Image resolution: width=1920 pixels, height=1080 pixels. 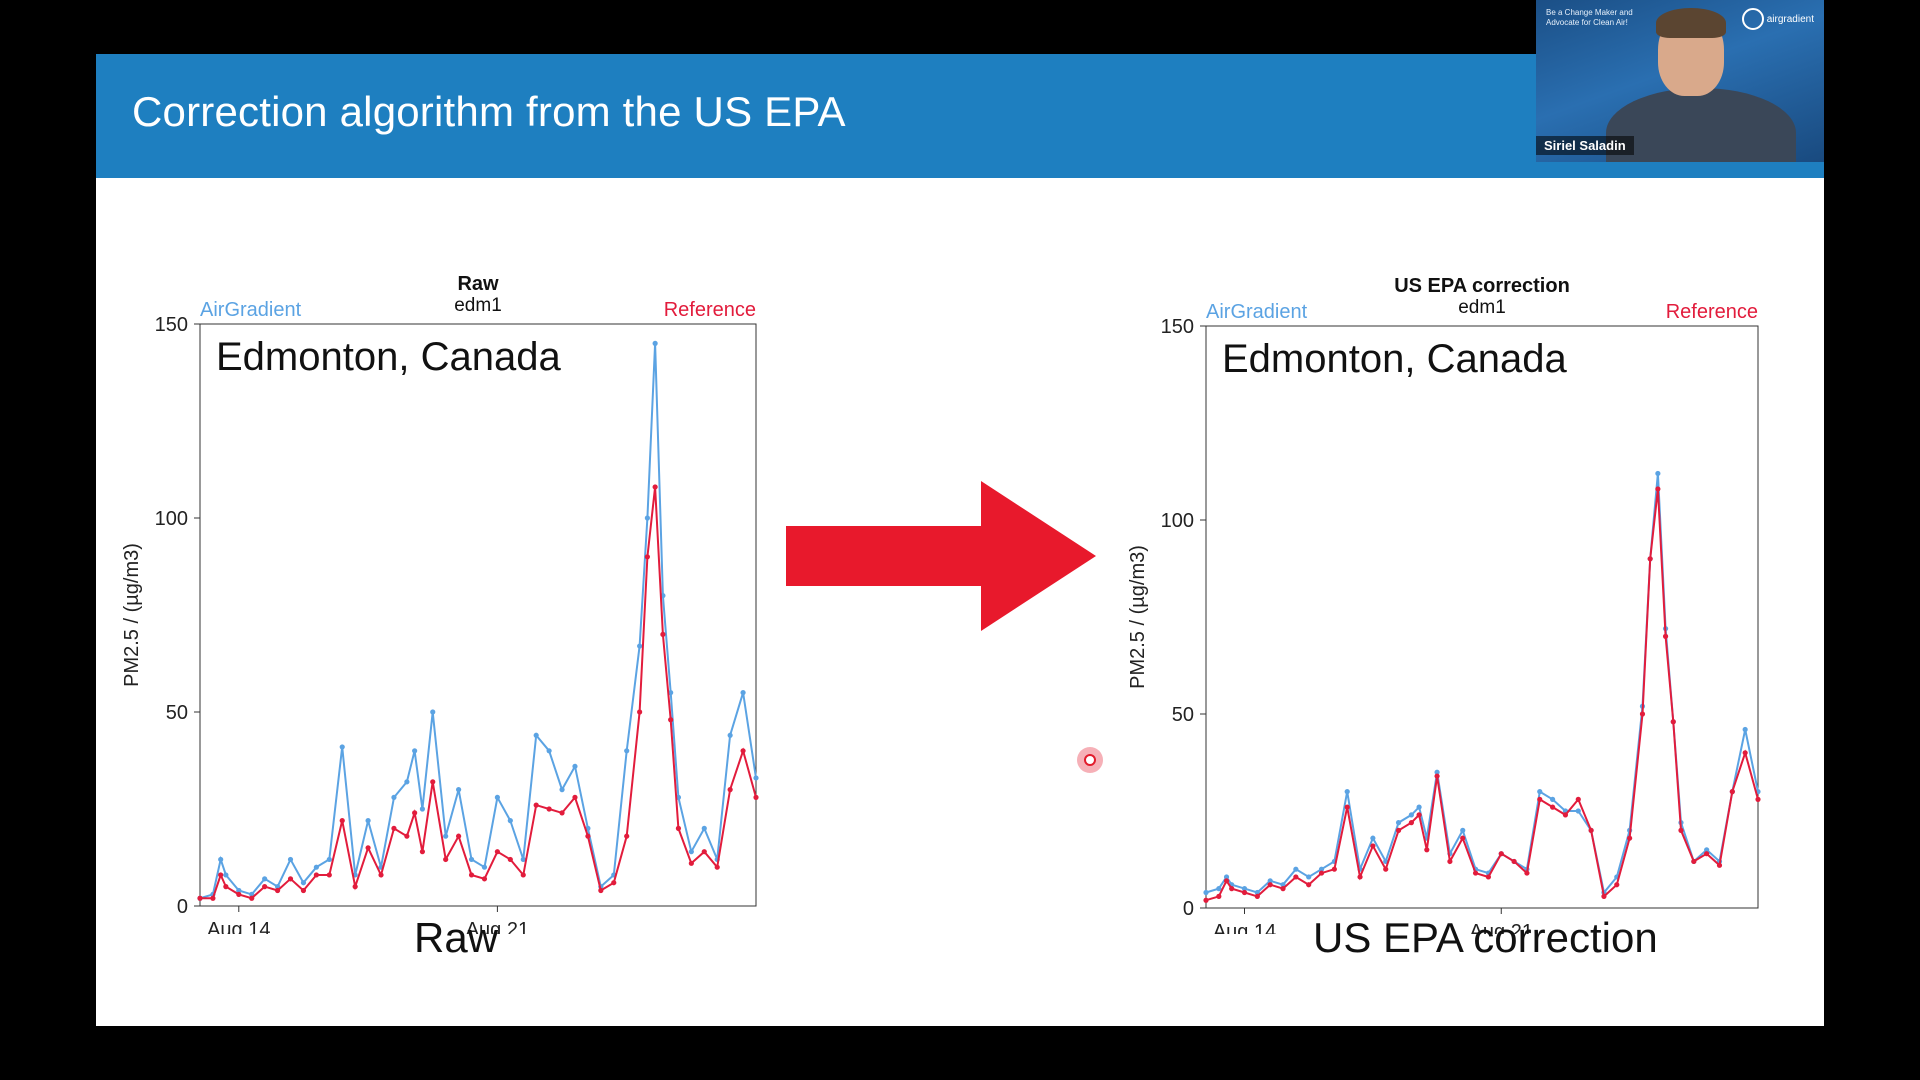 I want to click on chart-annotation: Edmonton, Canada, so click(x=388, y=357).